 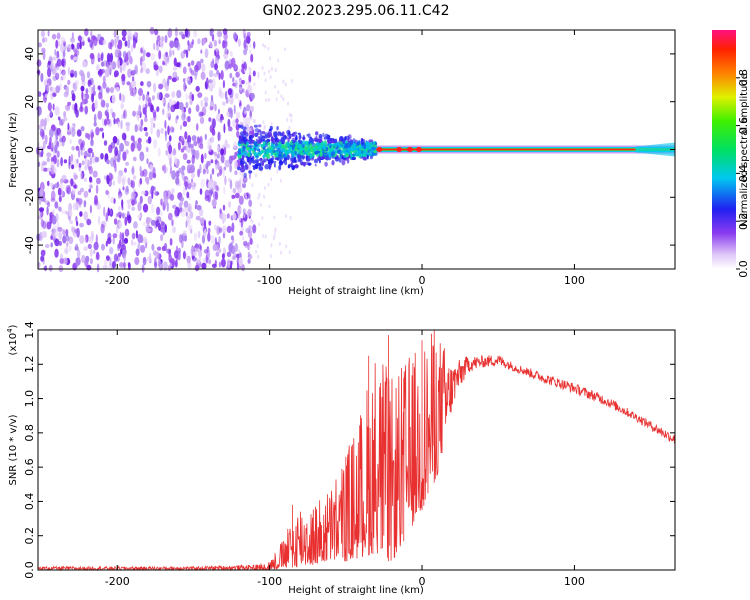 What do you see at coordinates (743, 174) in the screenshot?
I see `colorbar-tick-label: 0.4` at bounding box center [743, 174].